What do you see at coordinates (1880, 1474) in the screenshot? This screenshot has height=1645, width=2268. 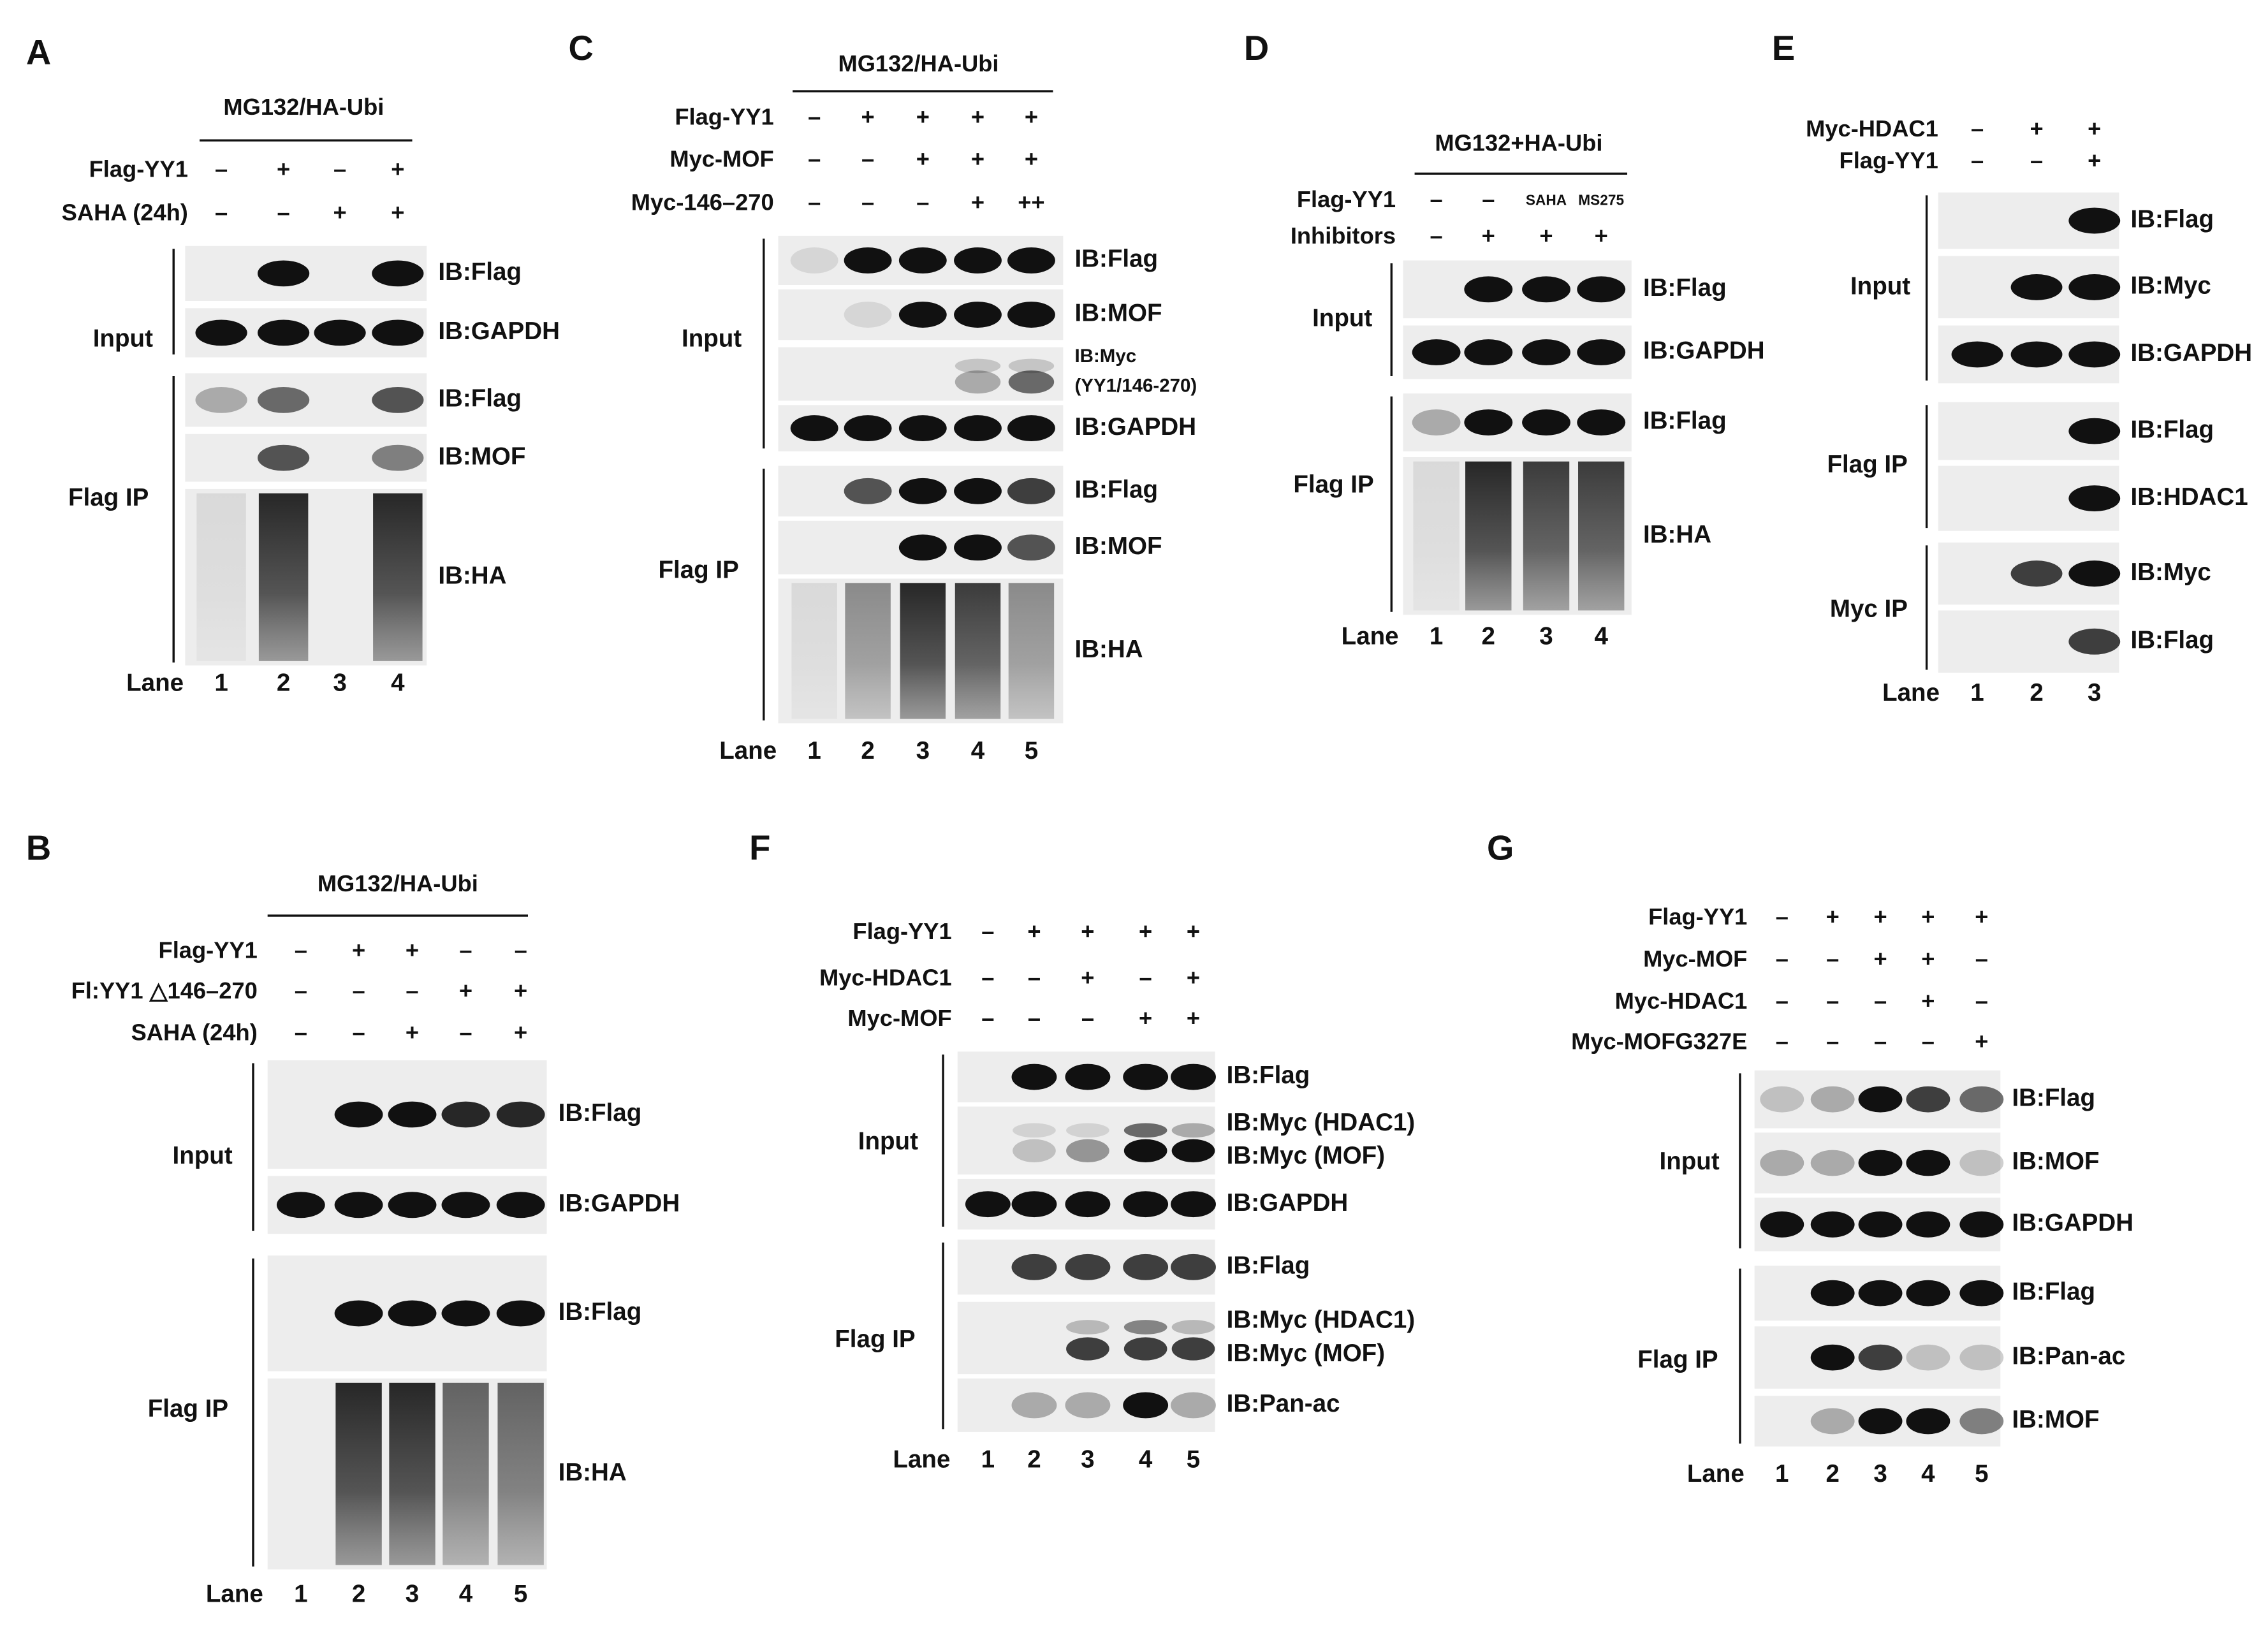 I see `lane-number: 3` at bounding box center [1880, 1474].